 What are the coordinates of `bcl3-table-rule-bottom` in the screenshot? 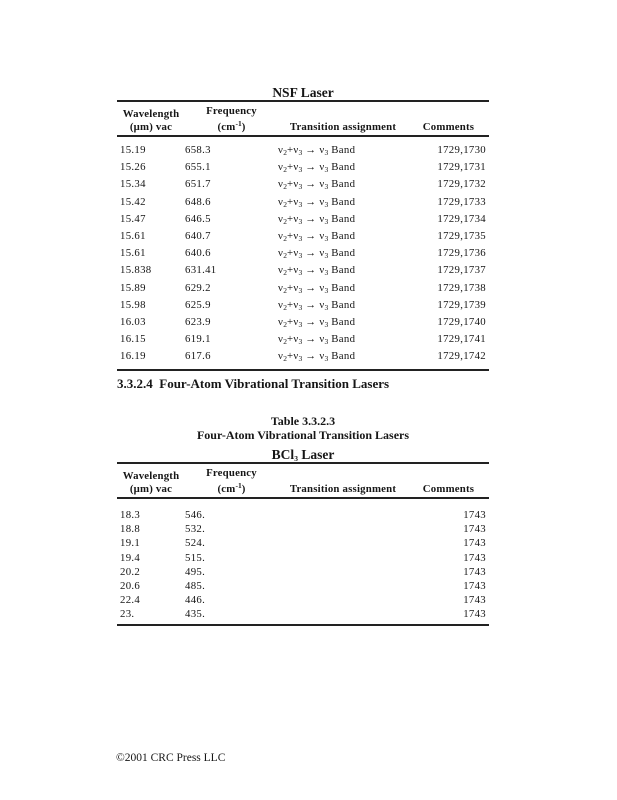 It's located at (303, 624).